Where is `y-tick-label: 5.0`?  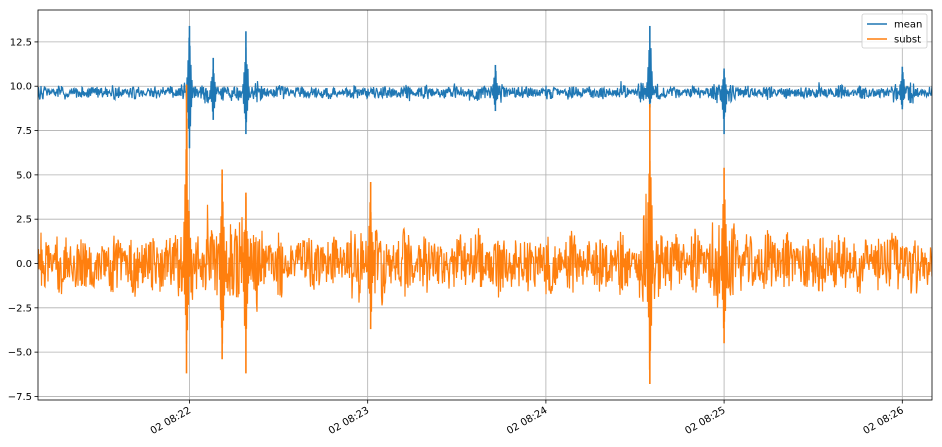
y-tick-label: 5.0 is located at coordinates (24, 175).